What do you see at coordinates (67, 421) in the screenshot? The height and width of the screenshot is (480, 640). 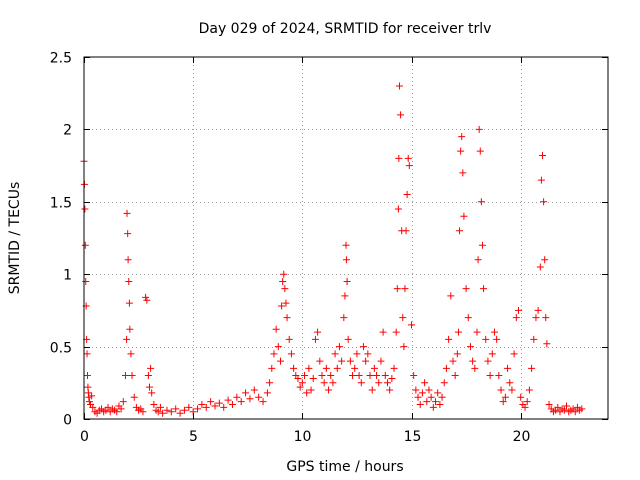 I see `y-tick-label: 0` at bounding box center [67, 421].